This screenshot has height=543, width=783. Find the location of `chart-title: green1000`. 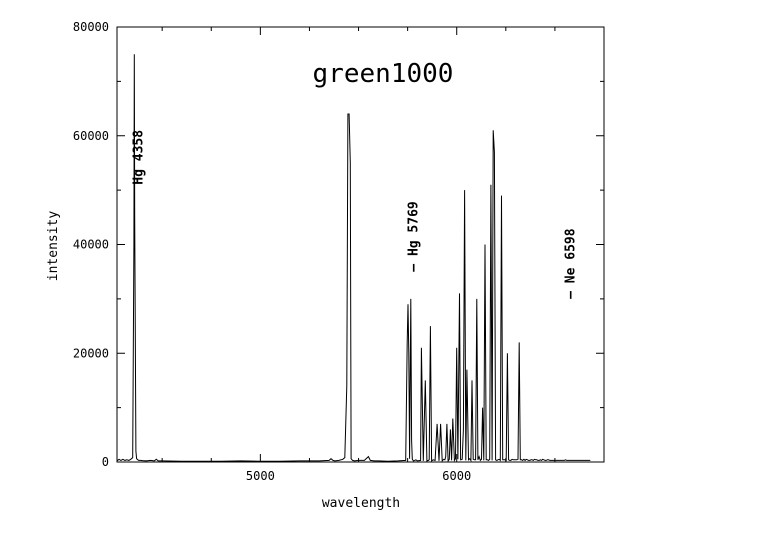

chart-title: green1000 is located at coordinates (383, 74).